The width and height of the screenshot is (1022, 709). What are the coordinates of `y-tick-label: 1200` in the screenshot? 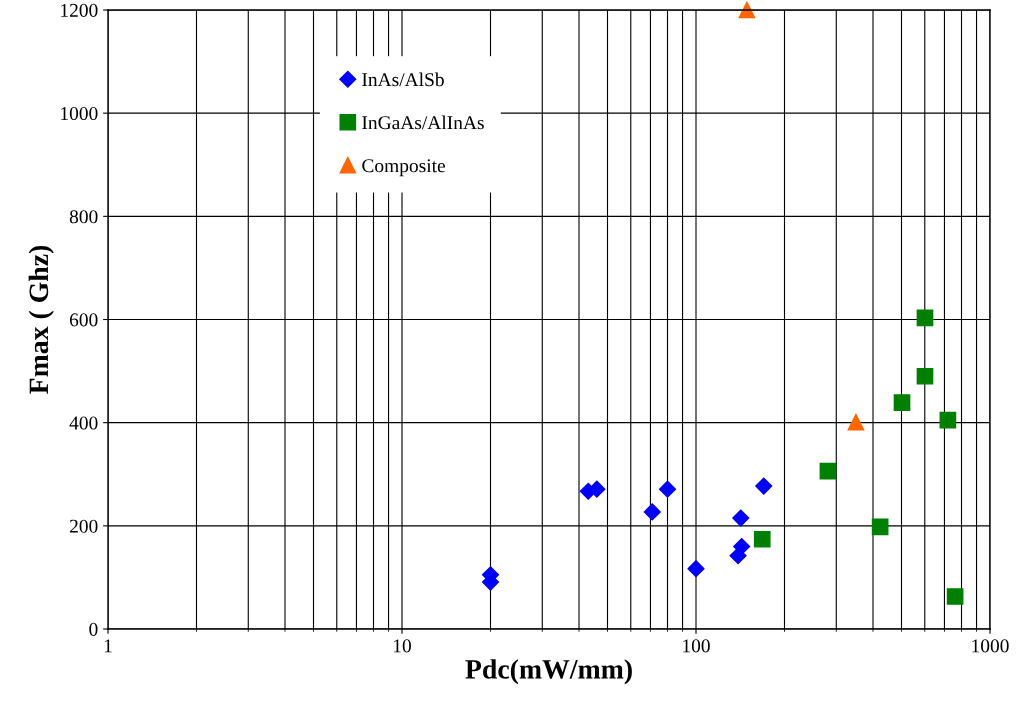 It's located at (79, 10).